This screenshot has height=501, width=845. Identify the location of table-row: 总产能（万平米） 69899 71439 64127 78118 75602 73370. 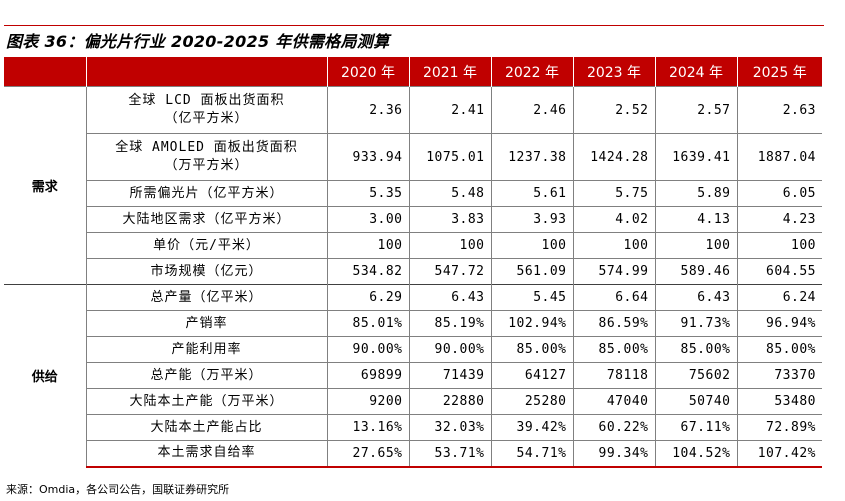
(413, 375).